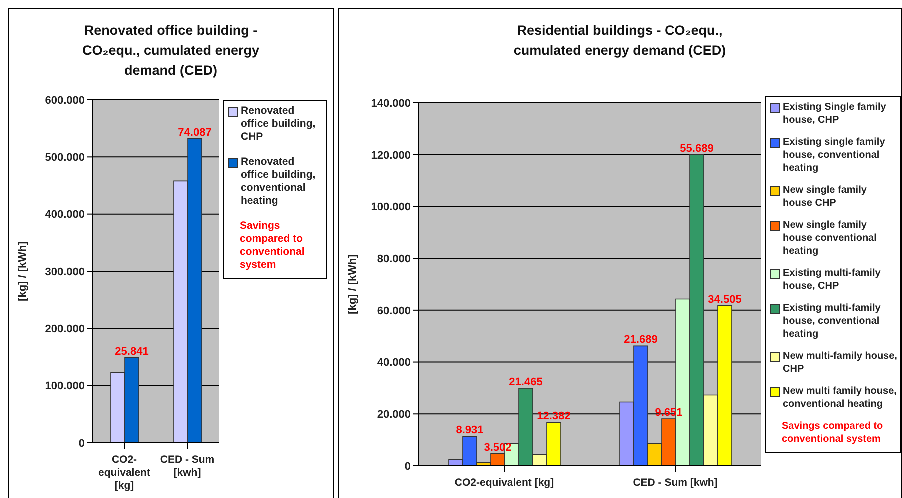 Image resolution: width=902 pixels, height=498 pixels. Describe the element at coordinates (394, 311) in the screenshot. I see `y-tick-label: 60.000` at that location.